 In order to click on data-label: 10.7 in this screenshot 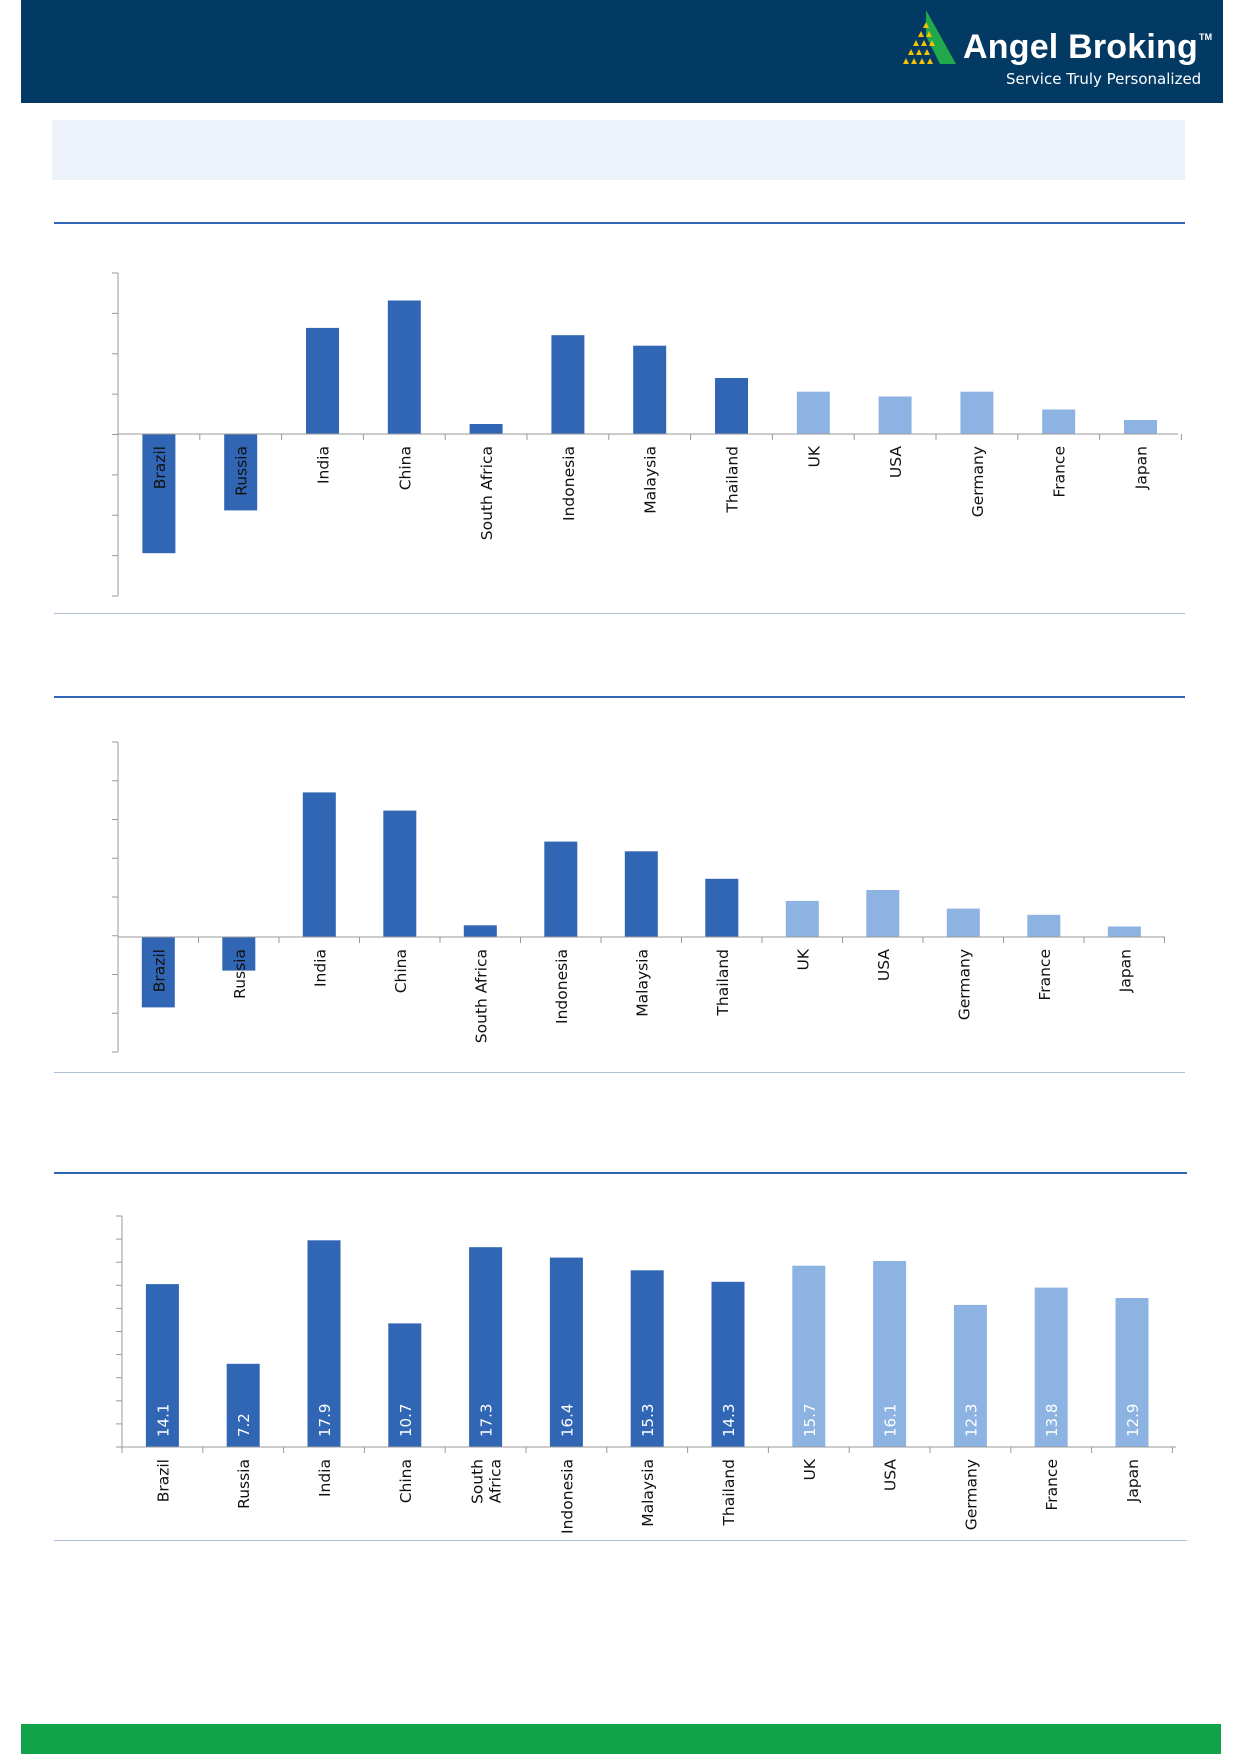, I will do `click(406, 1420)`.